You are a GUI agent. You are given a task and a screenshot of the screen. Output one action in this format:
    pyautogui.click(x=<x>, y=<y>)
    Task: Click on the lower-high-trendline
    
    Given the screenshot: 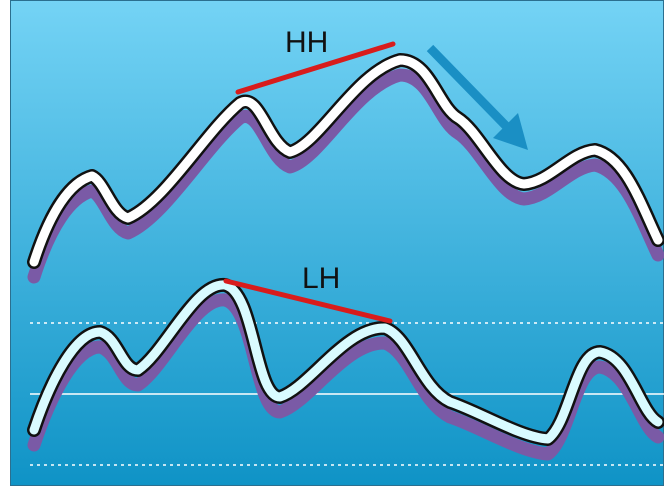 What is the action you would take?
    pyautogui.click(x=308, y=301)
    